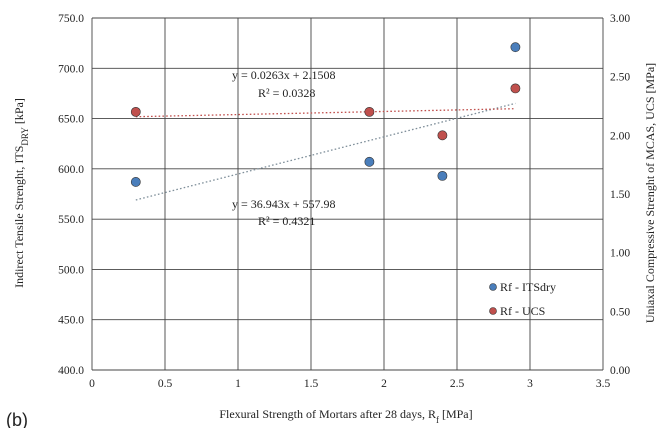  What do you see at coordinates (165, 384) in the screenshot?
I see `x-tick-label: 0.5` at bounding box center [165, 384].